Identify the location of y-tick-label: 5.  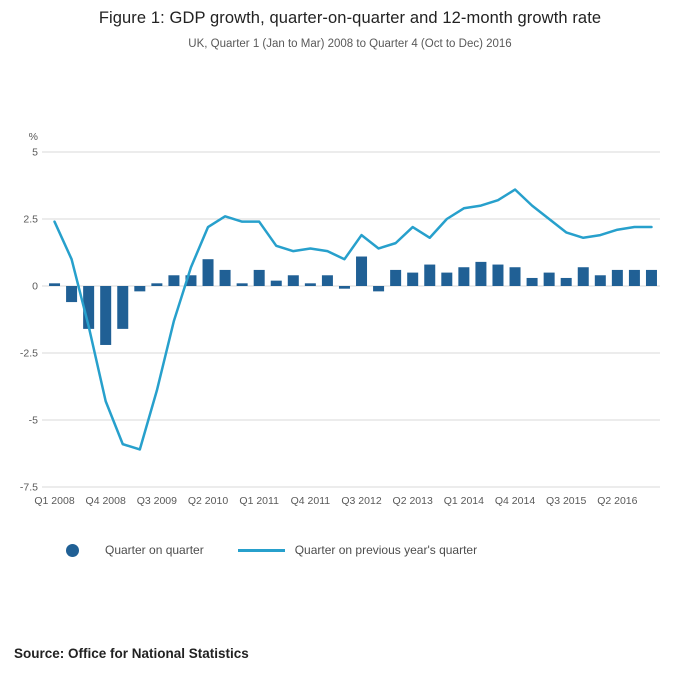
(35, 153).